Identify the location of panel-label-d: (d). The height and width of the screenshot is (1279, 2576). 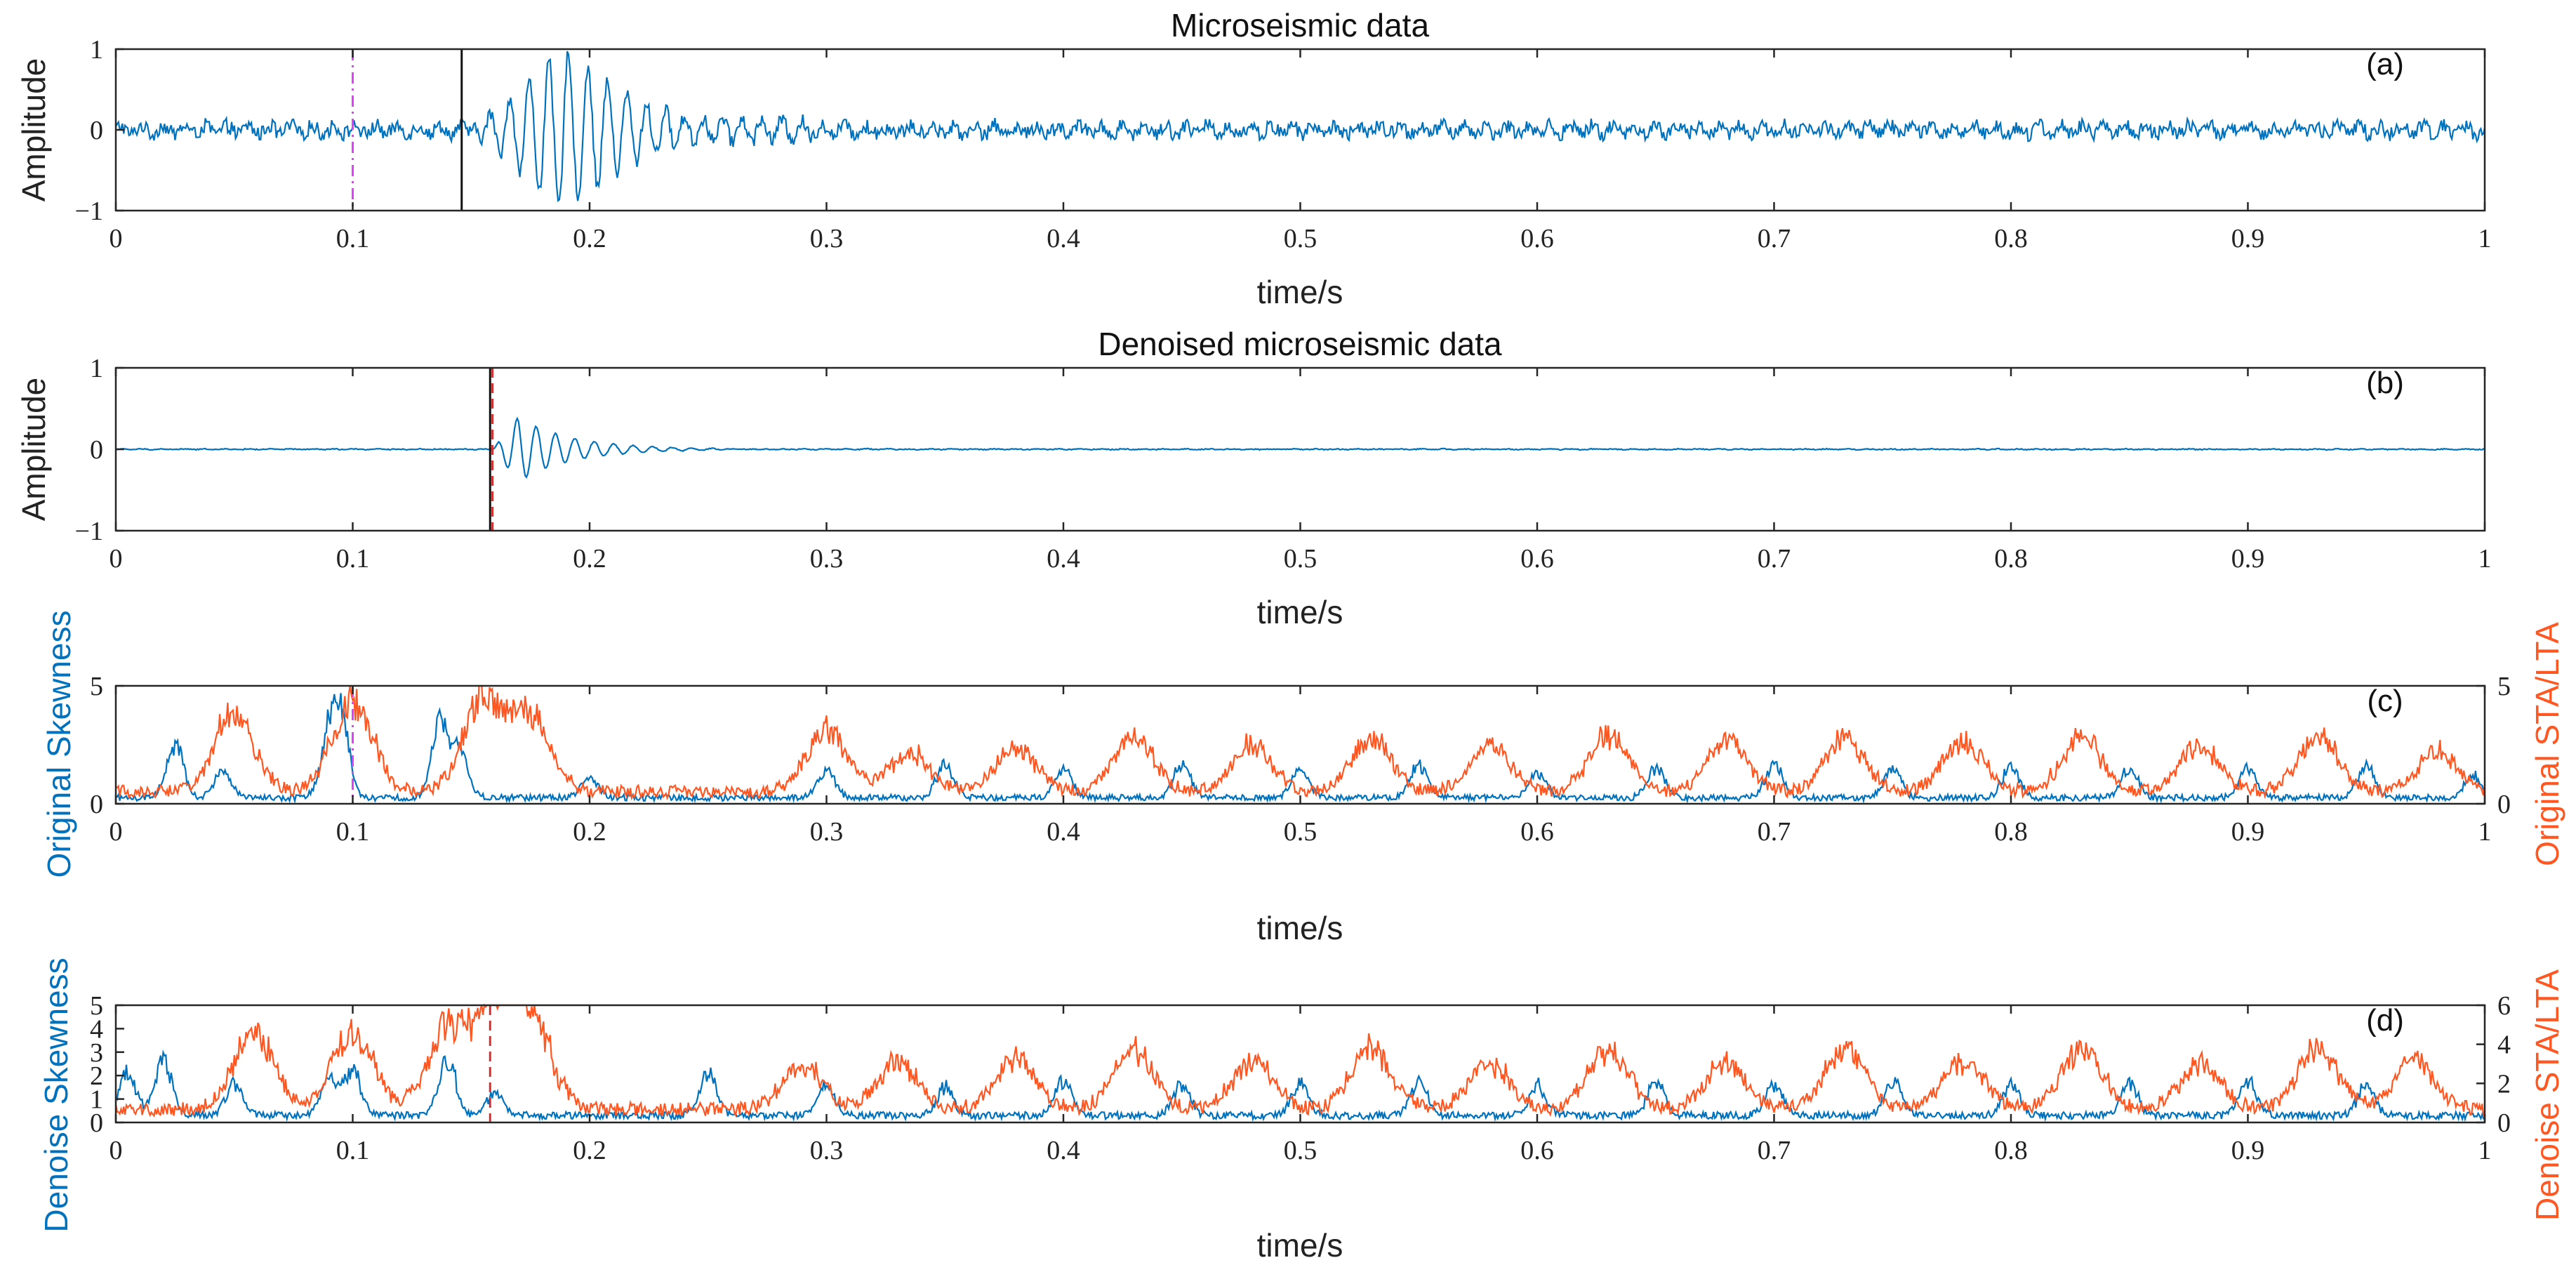
(2385, 1020).